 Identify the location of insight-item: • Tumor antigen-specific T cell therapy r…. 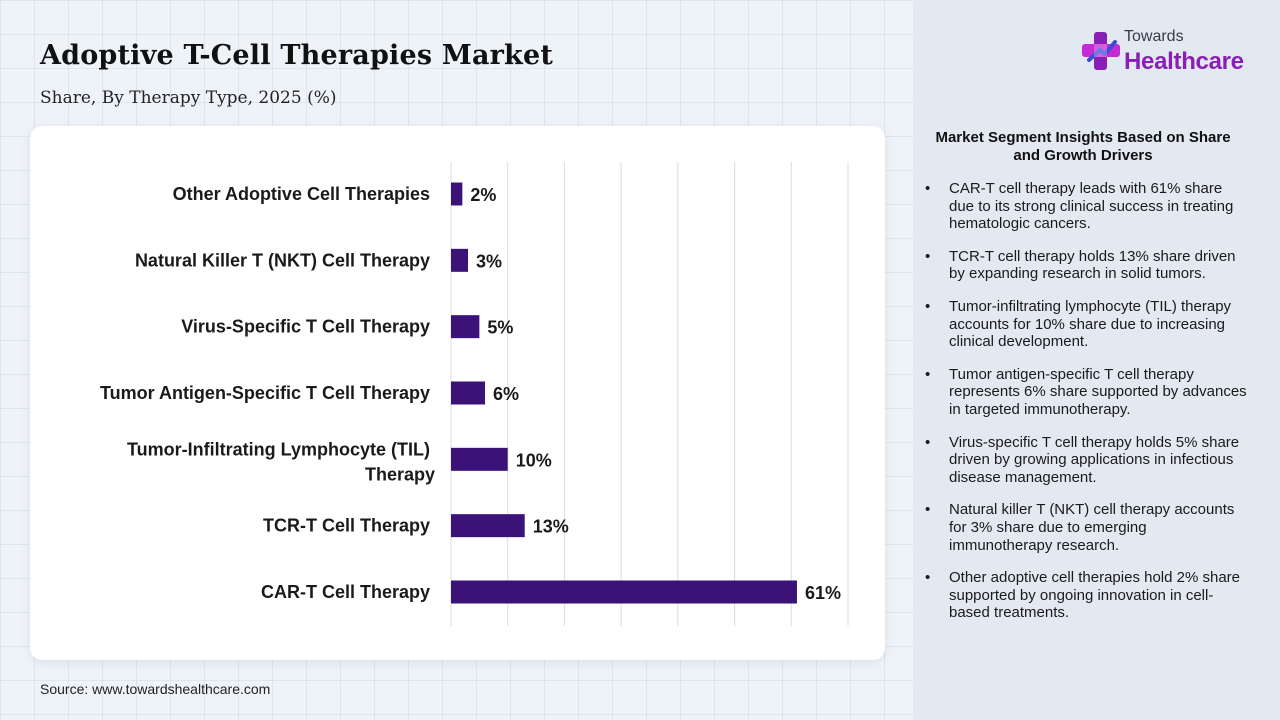
(1086, 392).